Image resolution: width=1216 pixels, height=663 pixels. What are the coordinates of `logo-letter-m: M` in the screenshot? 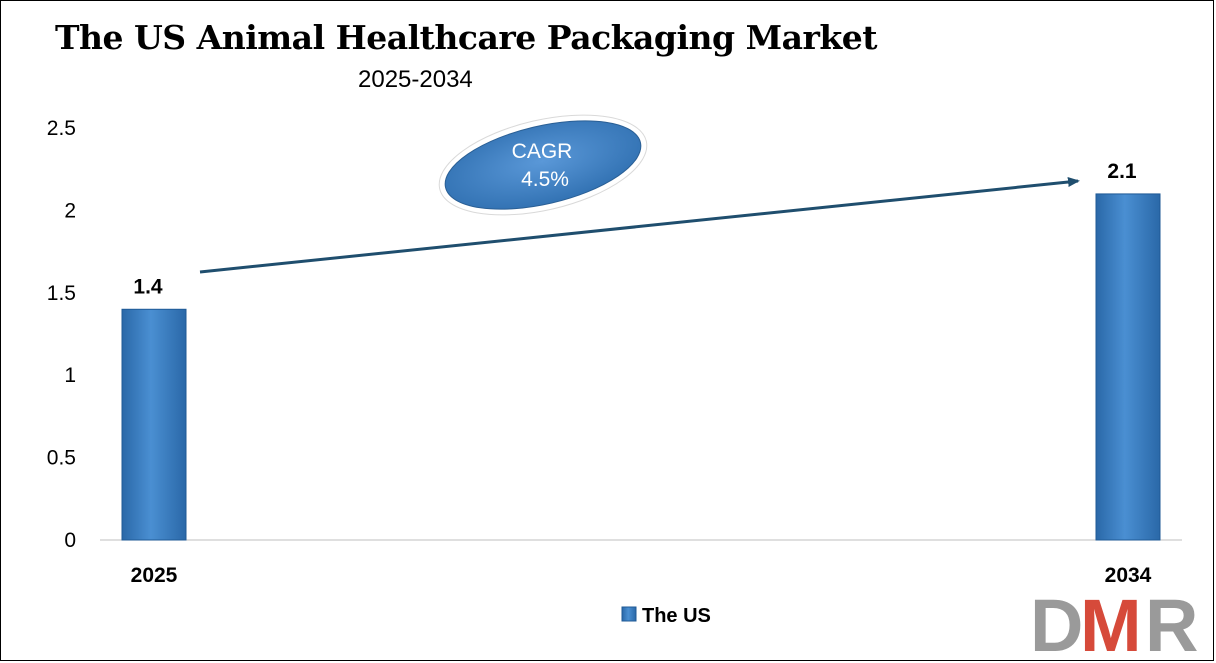 It's located at (1111, 623).